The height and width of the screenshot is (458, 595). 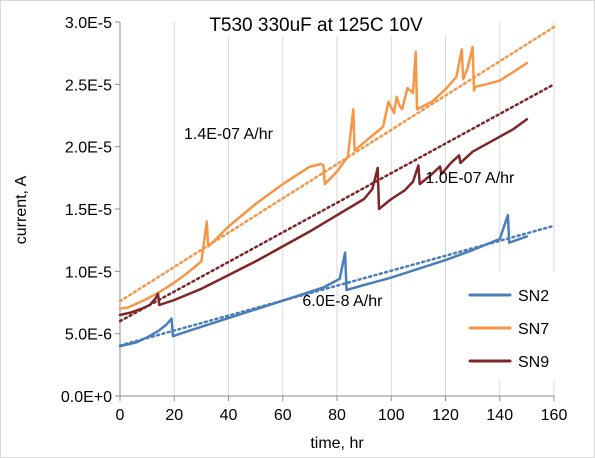 I want to click on y-axis-title: current, A, so click(x=21, y=209).